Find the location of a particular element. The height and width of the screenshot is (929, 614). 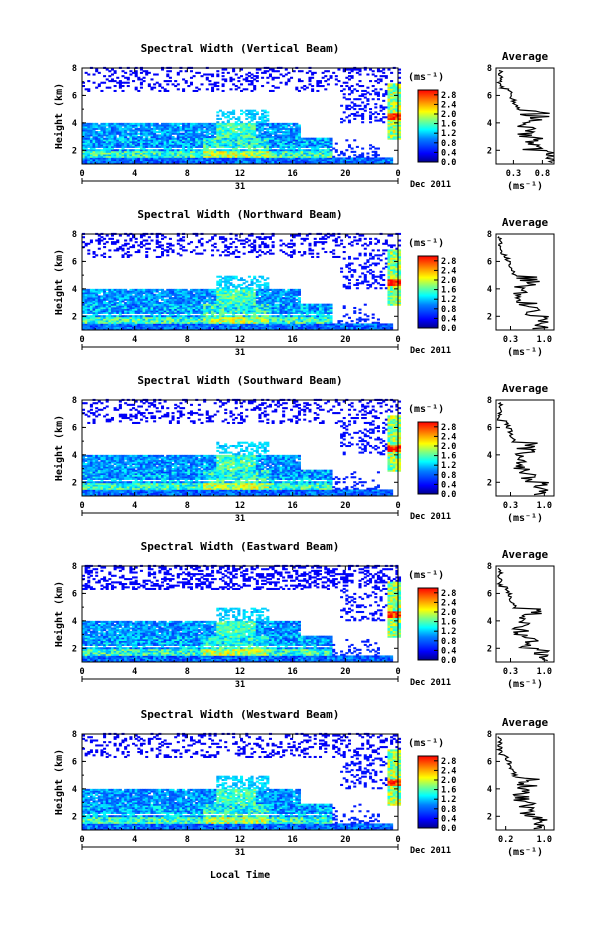

x-tick-label: 16 is located at coordinates (293, 174).